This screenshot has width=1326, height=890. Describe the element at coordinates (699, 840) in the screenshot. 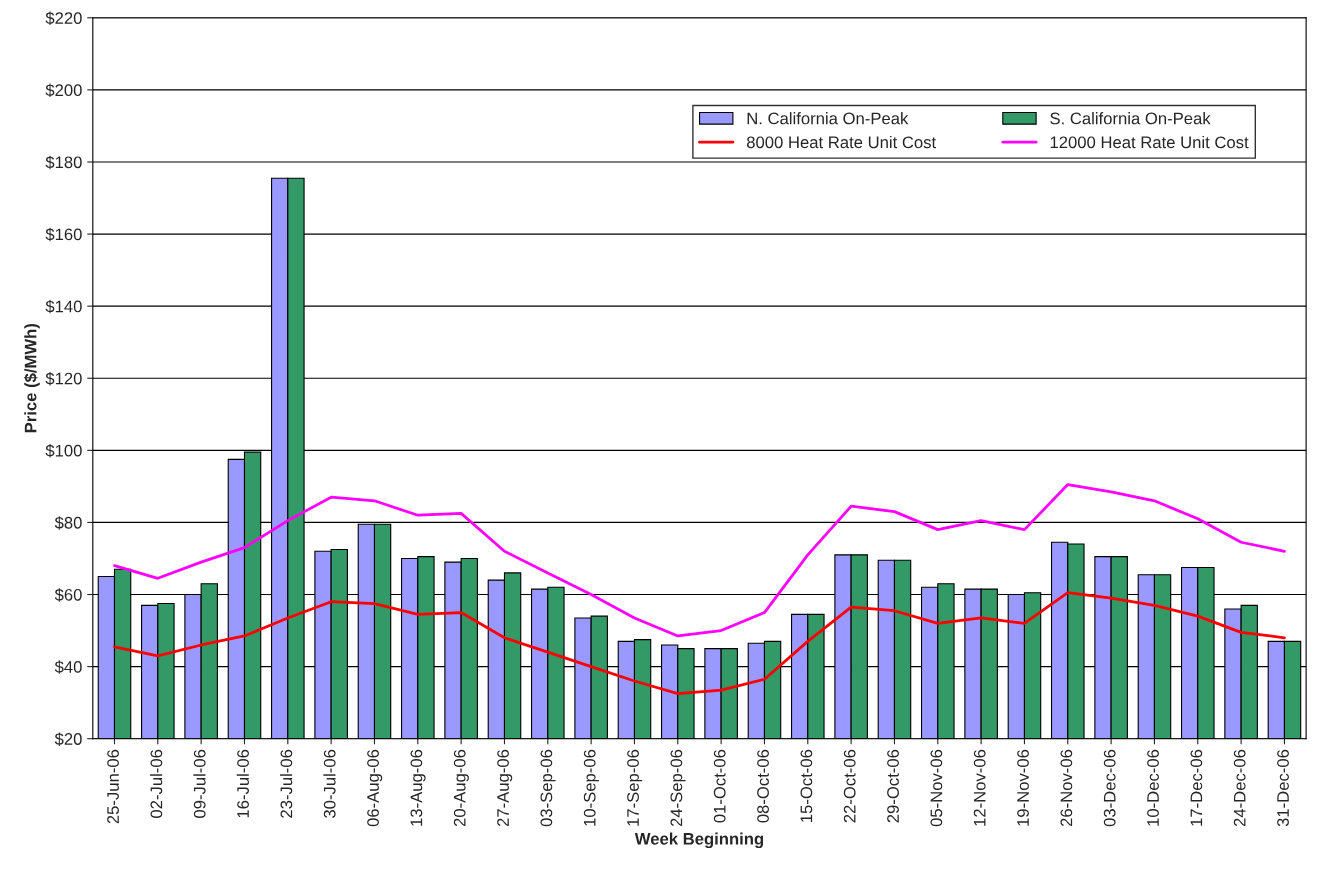

I see `x-axis-title: Week Beginning` at that location.